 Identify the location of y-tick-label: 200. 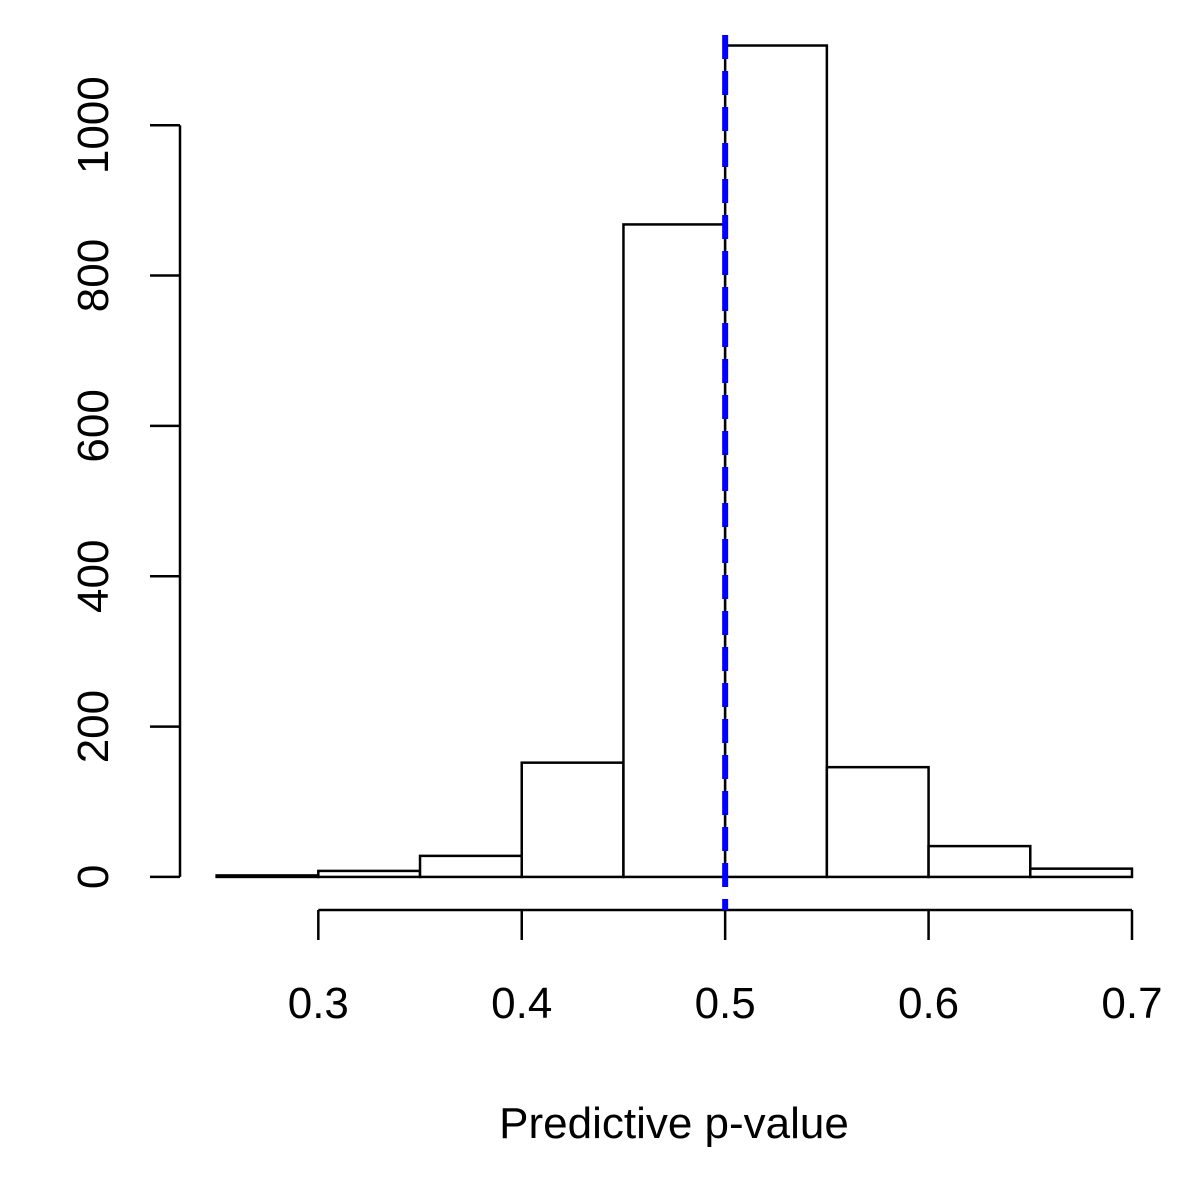
(93, 726).